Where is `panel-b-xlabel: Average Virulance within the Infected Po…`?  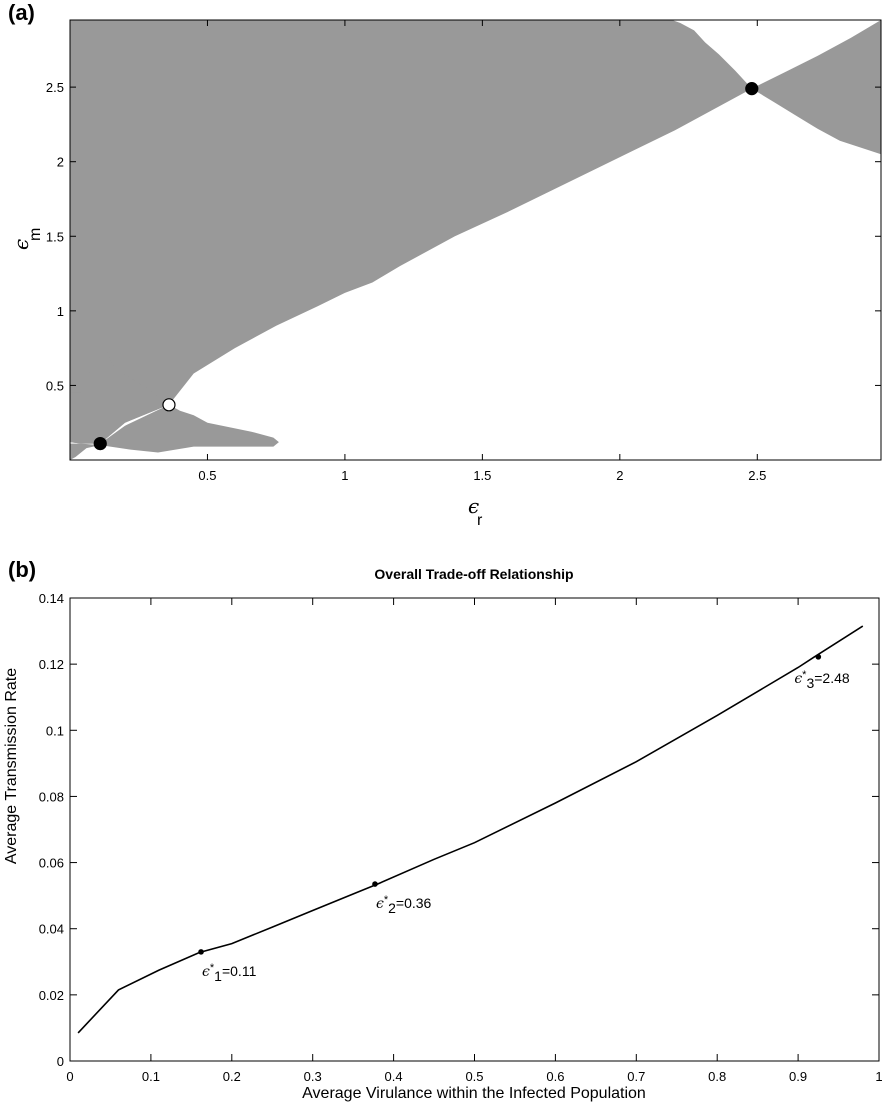 panel-b-xlabel: Average Virulance within the Infected Po… is located at coordinates (474, 1093).